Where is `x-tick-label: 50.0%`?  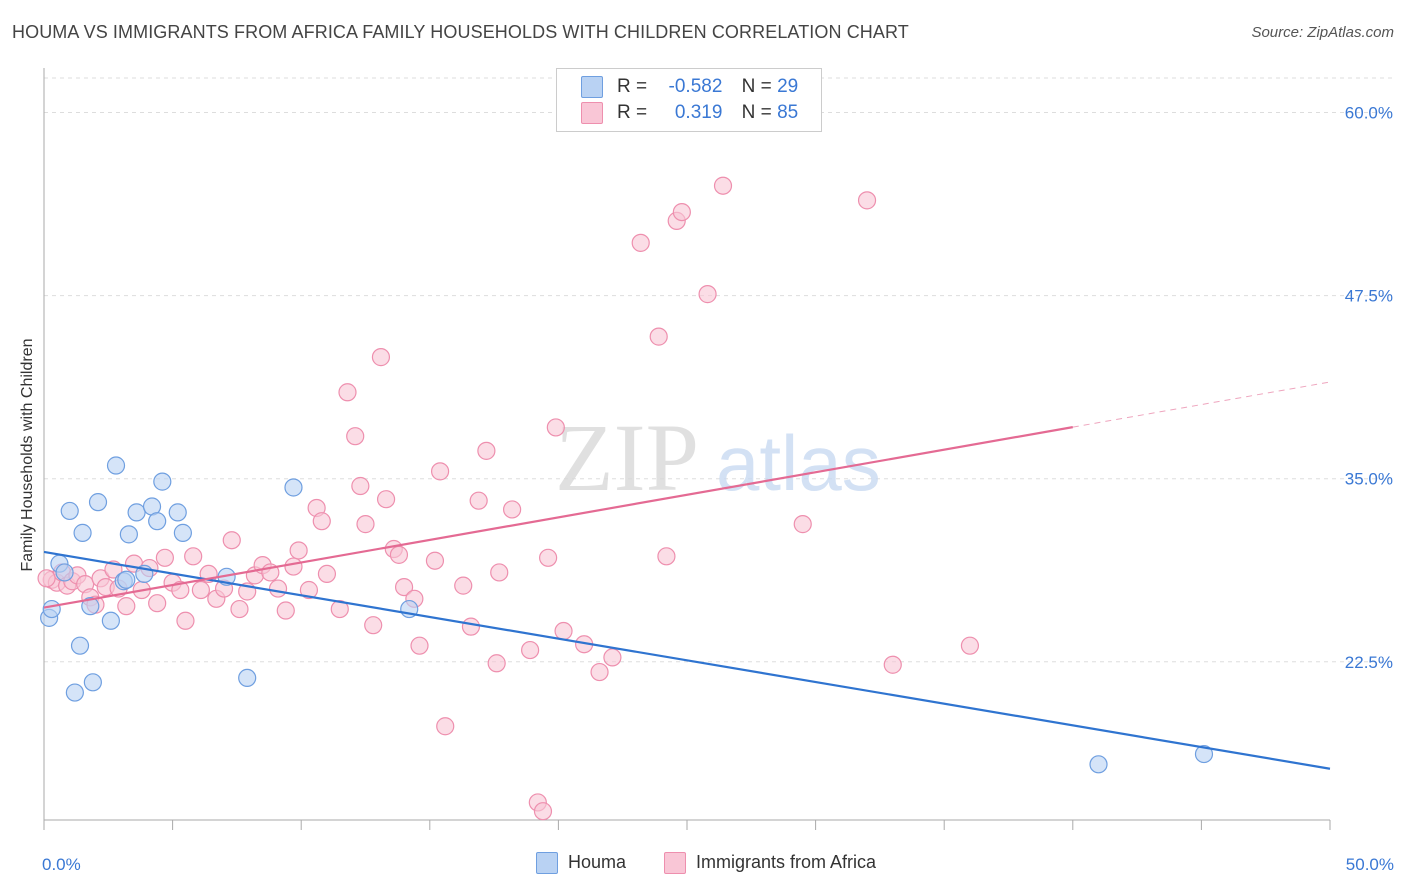
x-tick-label: 50.0% is located at coordinates (1370, 864).